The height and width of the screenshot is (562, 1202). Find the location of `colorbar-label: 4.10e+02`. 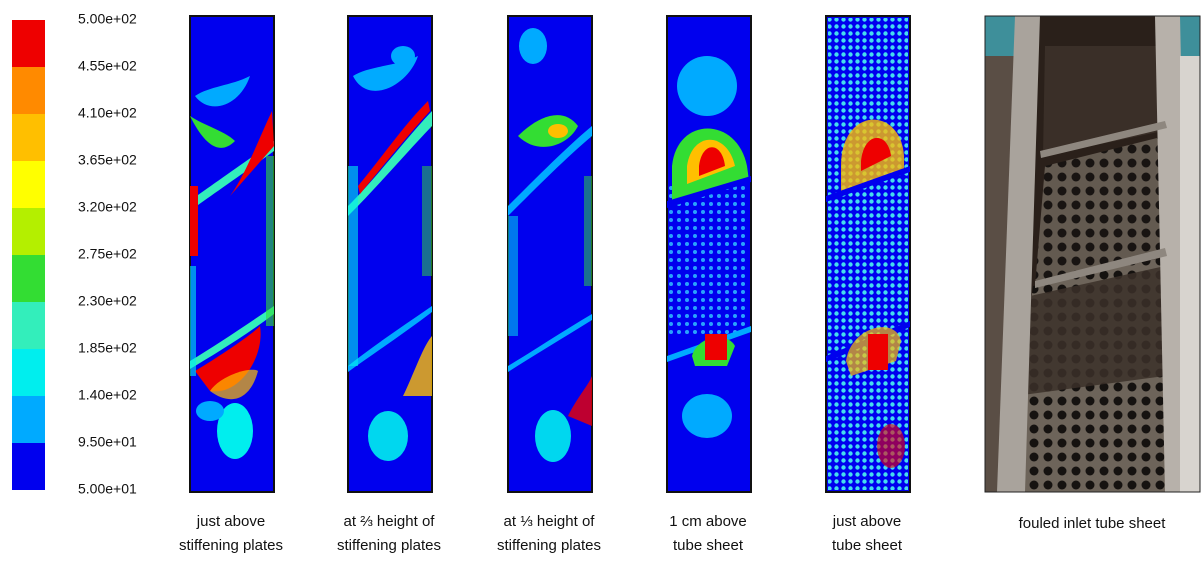

colorbar-label: 4.10e+02 is located at coordinates (107, 113).